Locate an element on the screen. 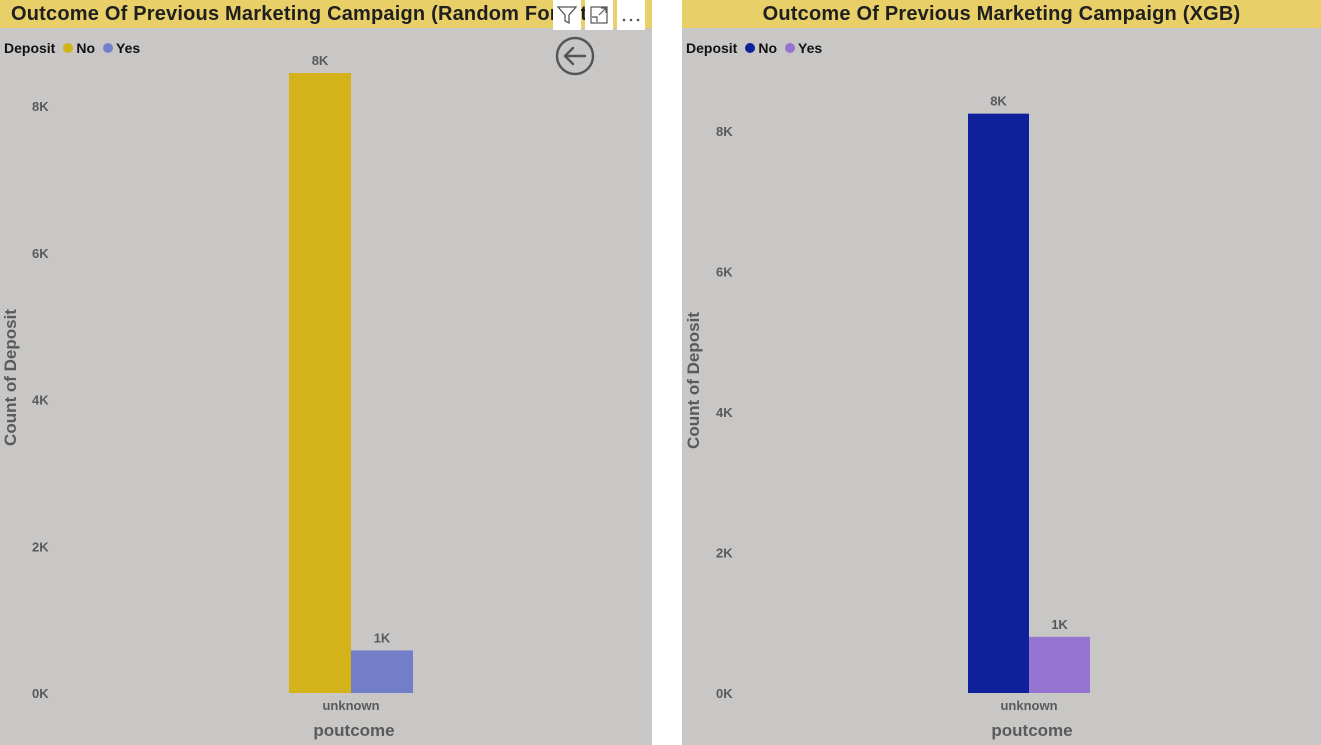 Image resolution: width=1321 pixels, height=745 pixels. focus-mode-icon is located at coordinates (599, 15).